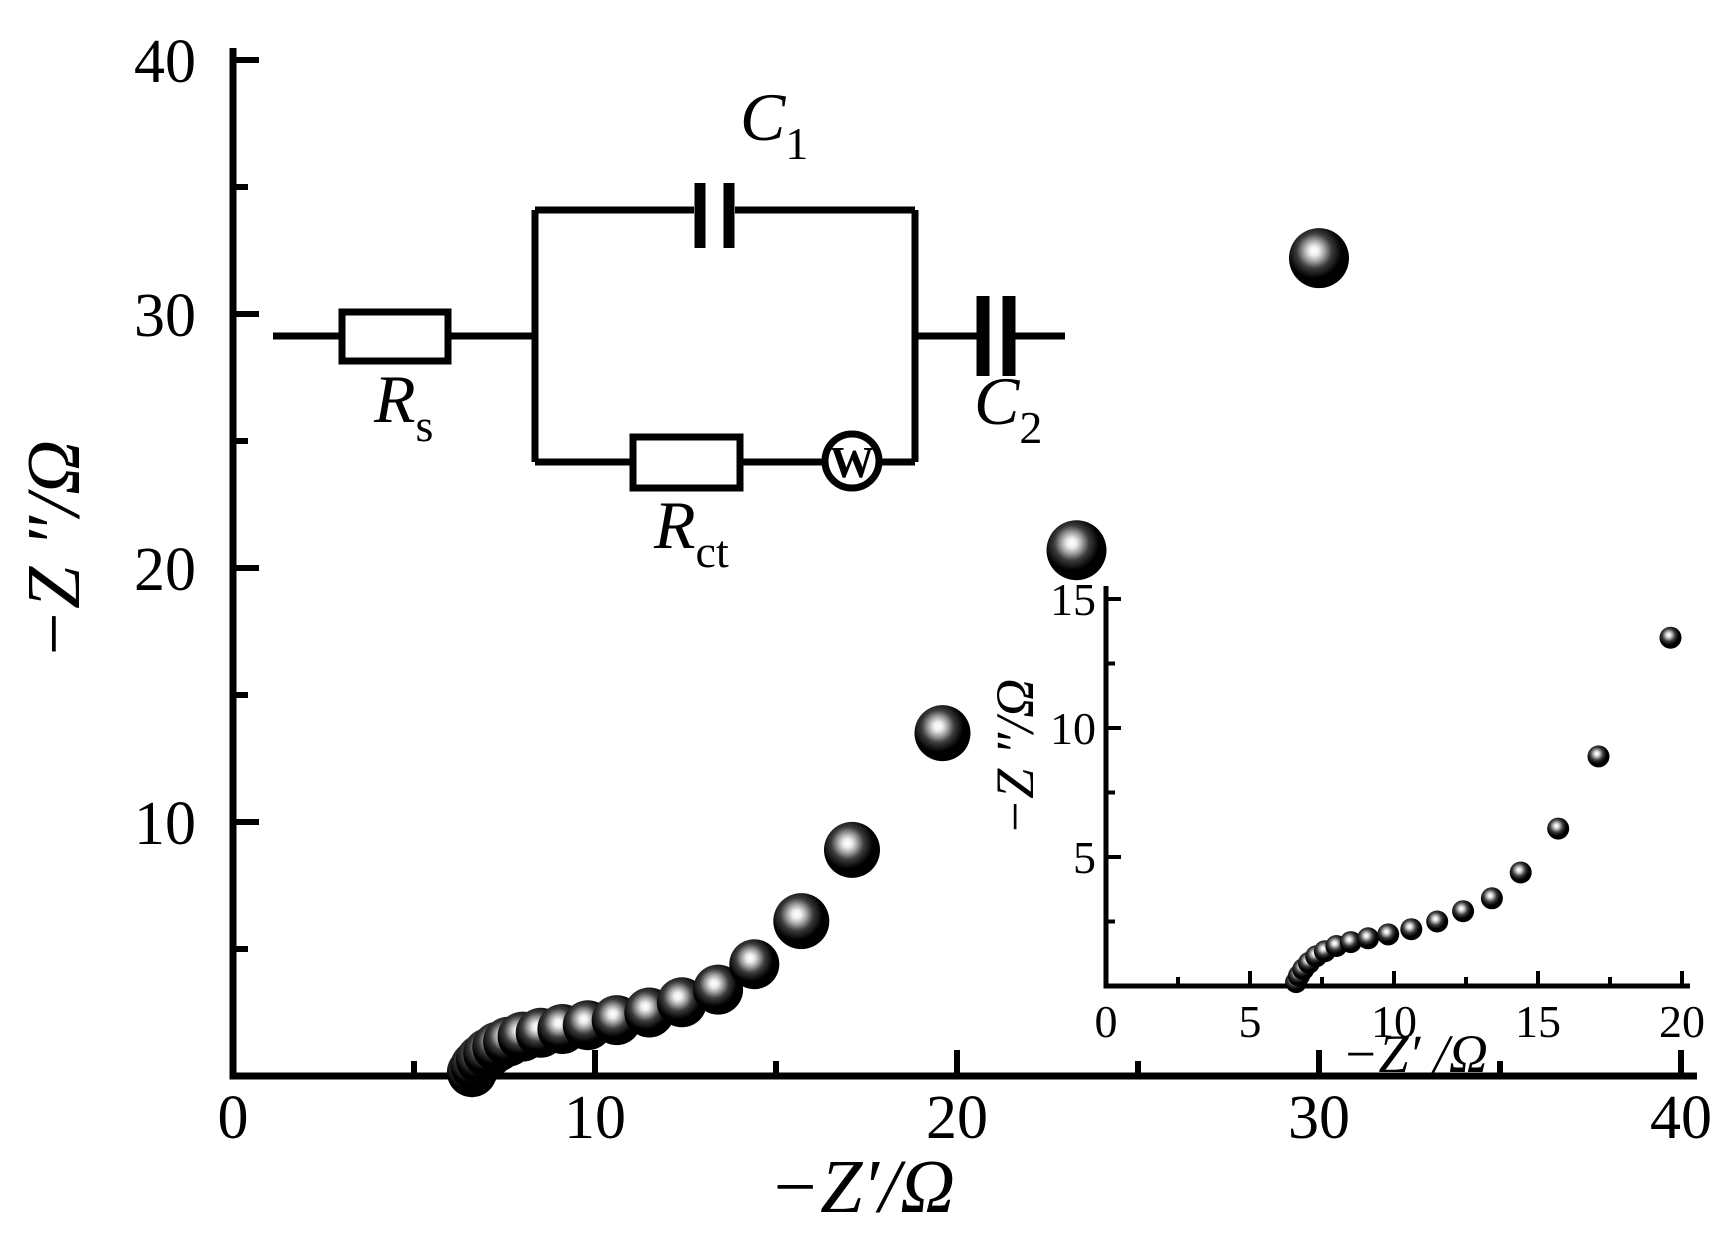 The image size is (1732, 1253). I want to click on y-tick-label: 30, so click(165, 316).